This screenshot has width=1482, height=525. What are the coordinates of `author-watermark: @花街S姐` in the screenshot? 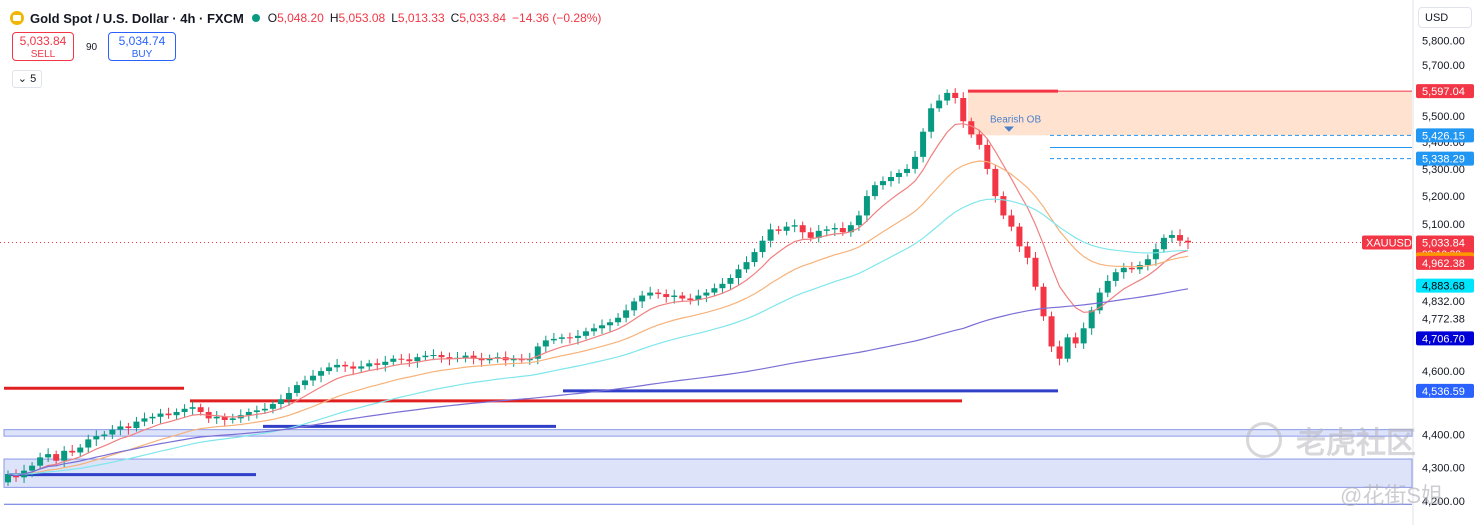 It's located at (1392, 495).